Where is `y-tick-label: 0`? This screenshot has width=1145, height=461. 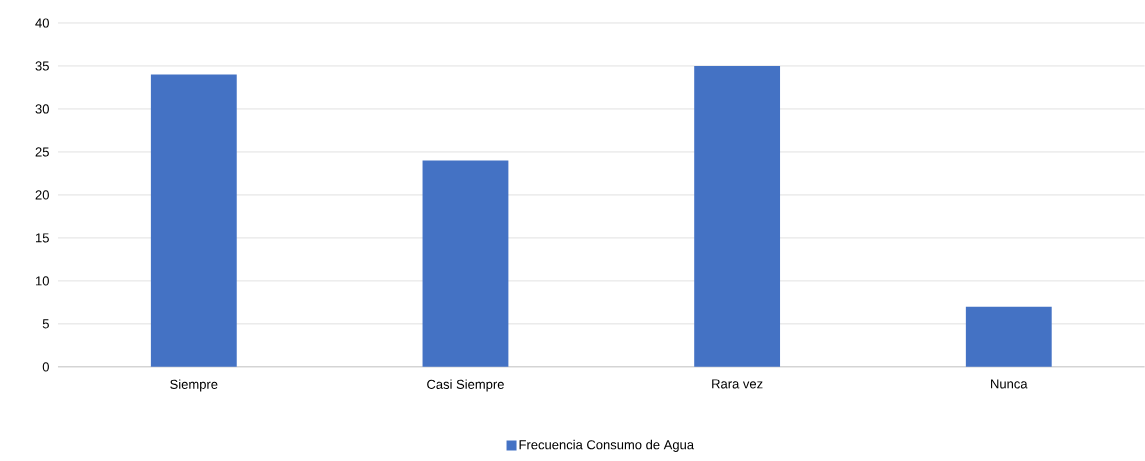
y-tick-label: 0 is located at coordinates (45, 367).